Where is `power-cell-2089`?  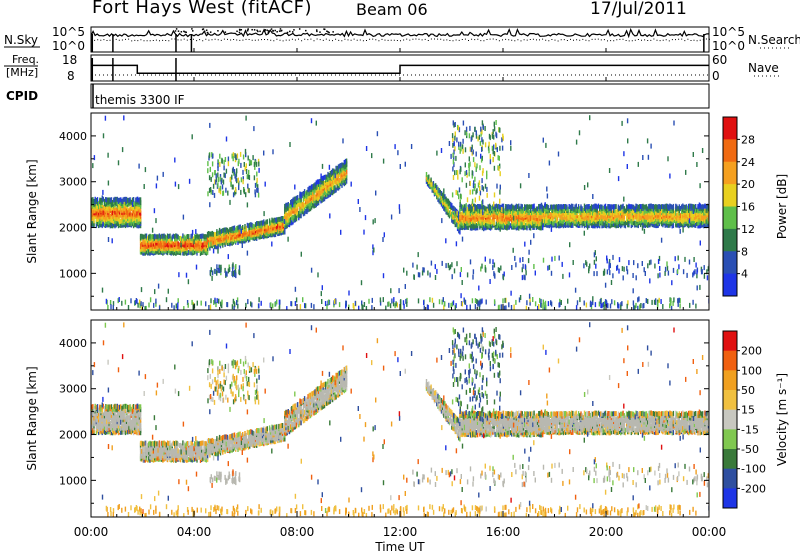
power-cell-2089 is located at coordinates (468, 213).